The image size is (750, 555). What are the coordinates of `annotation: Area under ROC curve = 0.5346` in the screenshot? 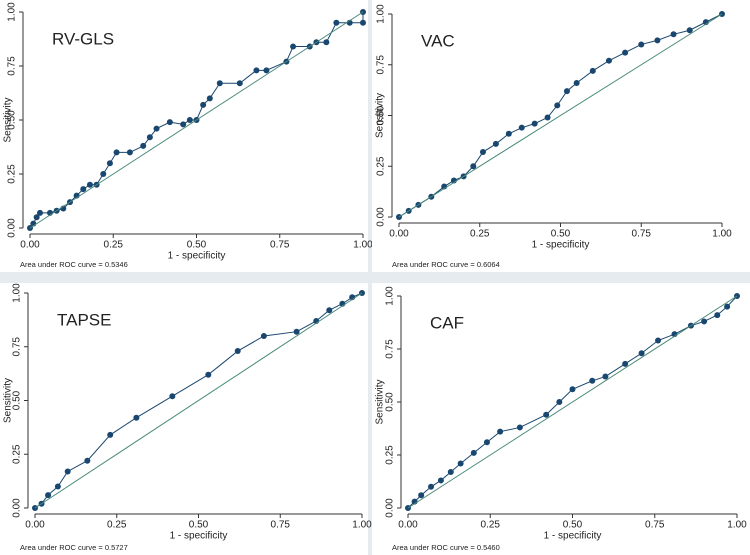 It's located at (74, 264).